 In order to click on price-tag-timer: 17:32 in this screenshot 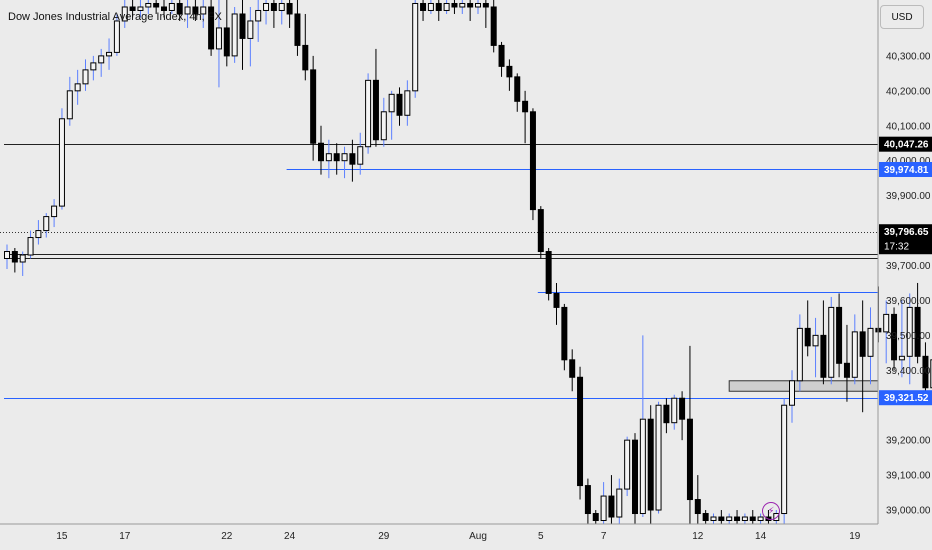, I will do `click(896, 247)`.